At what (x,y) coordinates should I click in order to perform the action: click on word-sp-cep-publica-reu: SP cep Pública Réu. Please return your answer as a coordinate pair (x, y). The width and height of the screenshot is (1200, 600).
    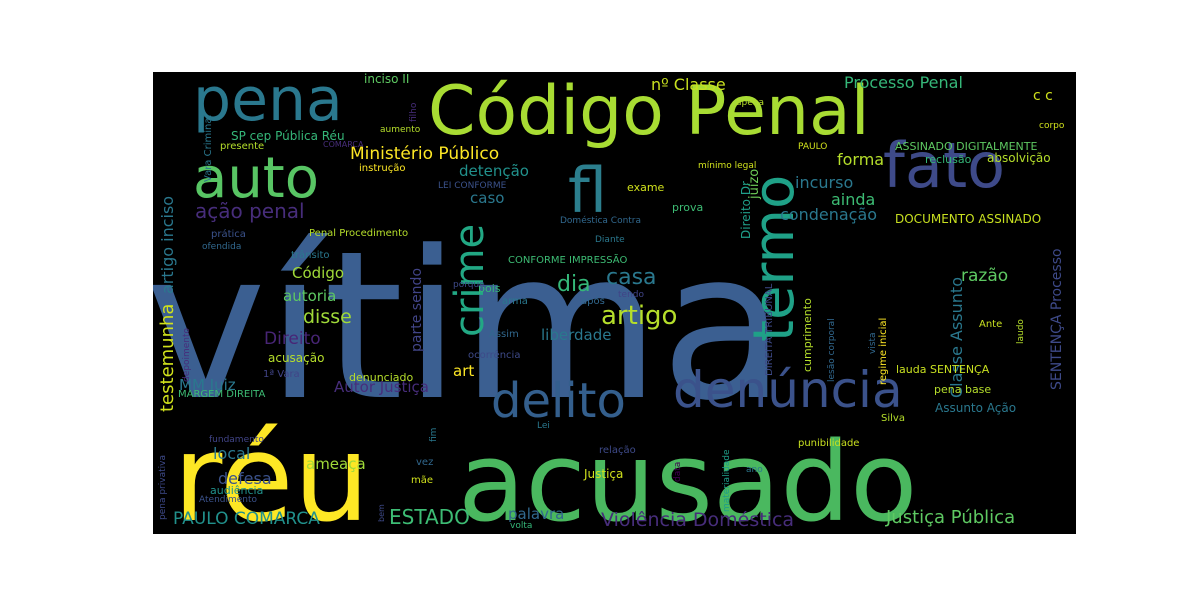
    Looking at the image, I should click on (288, 136).